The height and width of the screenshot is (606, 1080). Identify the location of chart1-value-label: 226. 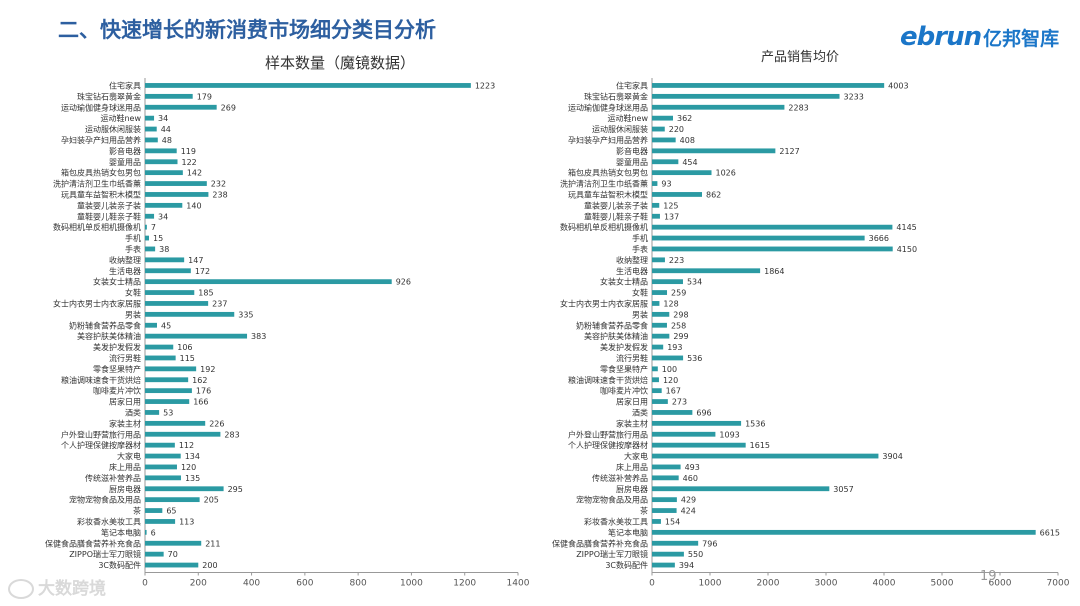
(216, 423).